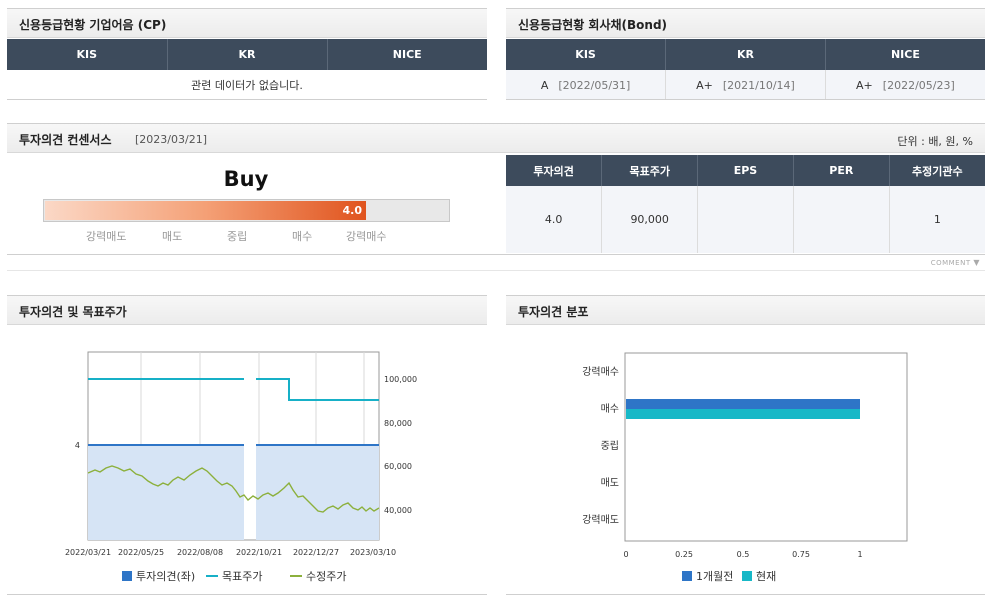 Image resolution: width=988 pixels, height=597 pixels. I want to click on x-tick: 0.75, so click(801, 554).